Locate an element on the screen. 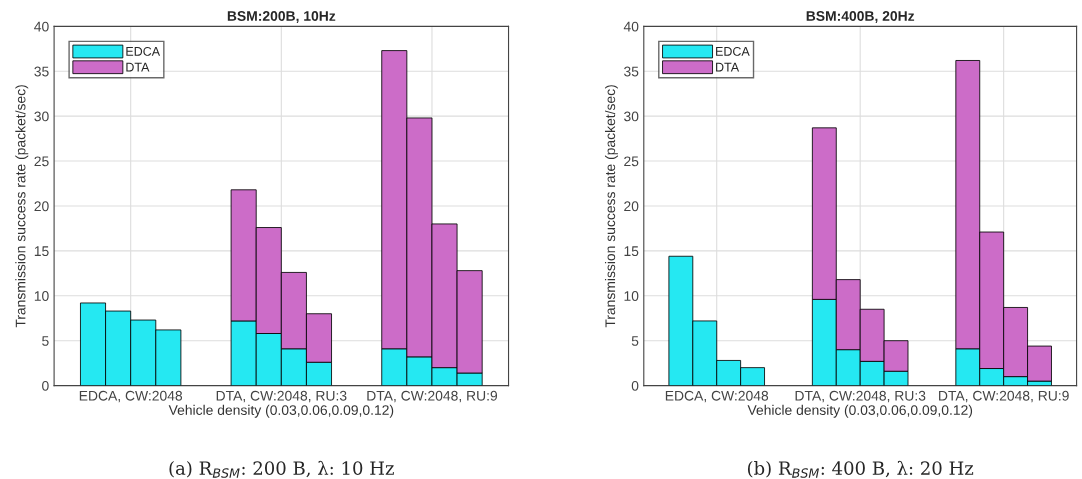  chart-title: BSM:400B, 20Hz is located at coordinates (860, 17).